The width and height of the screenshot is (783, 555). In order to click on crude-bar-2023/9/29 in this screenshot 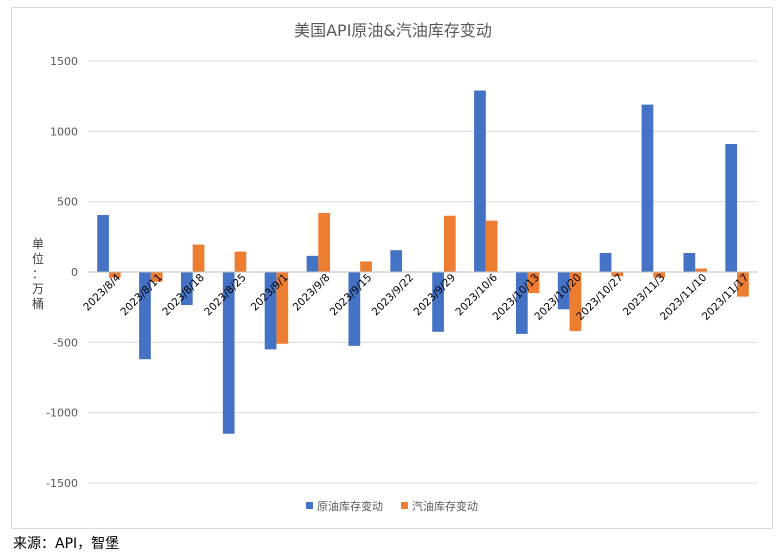, I will do `click(438, 302)`.